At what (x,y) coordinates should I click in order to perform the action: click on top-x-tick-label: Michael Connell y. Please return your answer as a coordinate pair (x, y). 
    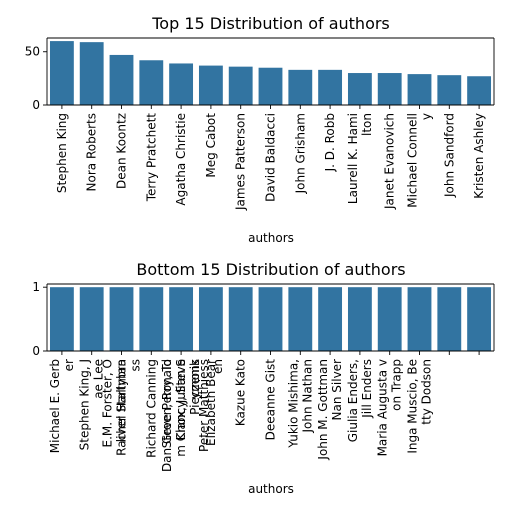
    Looking at the image, I should click on (420, 160).